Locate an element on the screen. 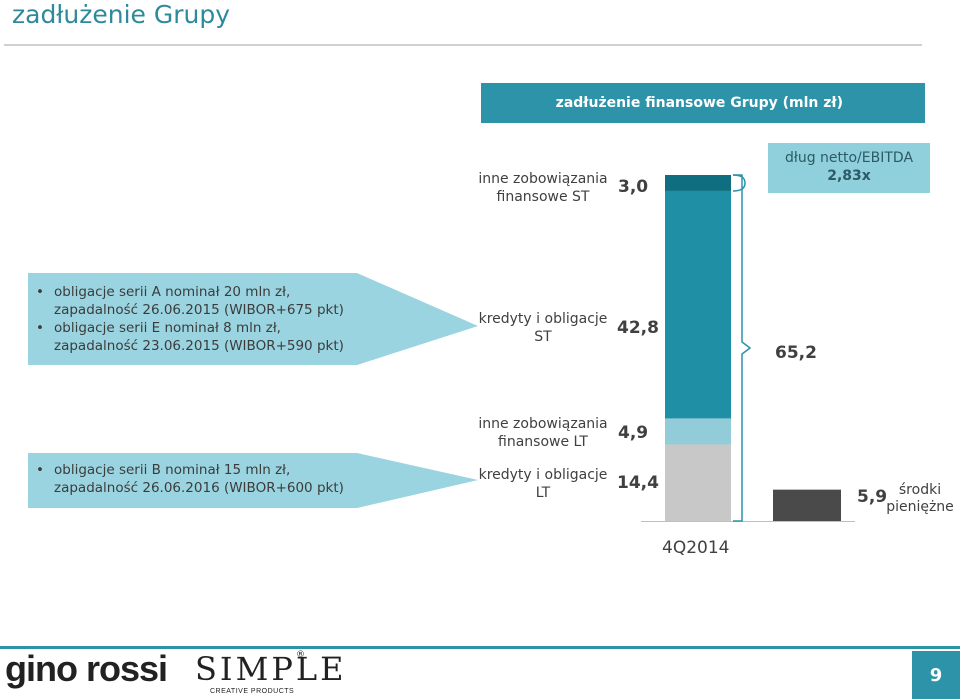 The height and width of the screenshot is (699, 960). simple-logo-subtitle: CREATIVE PRODUCTS is located at coordinates (252, 691).